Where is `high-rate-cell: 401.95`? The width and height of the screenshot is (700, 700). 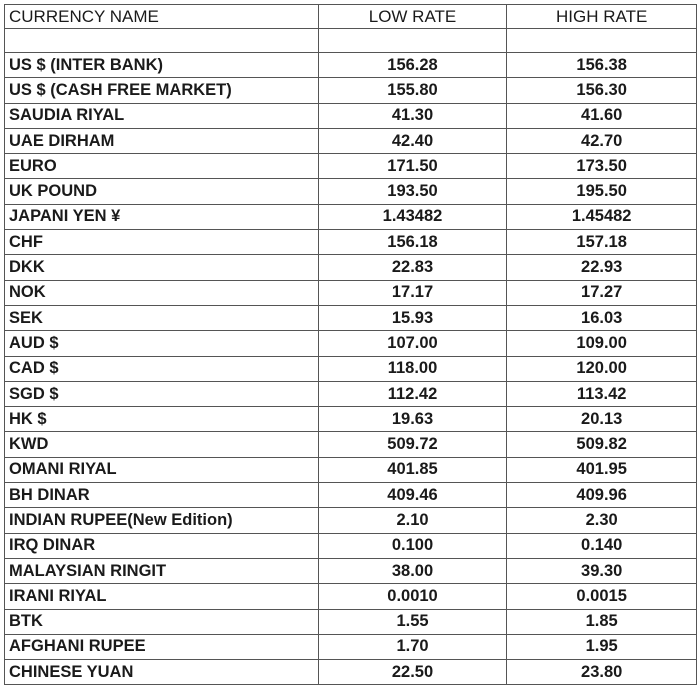
high-rate-cell: 401.95 is located at coordinates (601, 470).